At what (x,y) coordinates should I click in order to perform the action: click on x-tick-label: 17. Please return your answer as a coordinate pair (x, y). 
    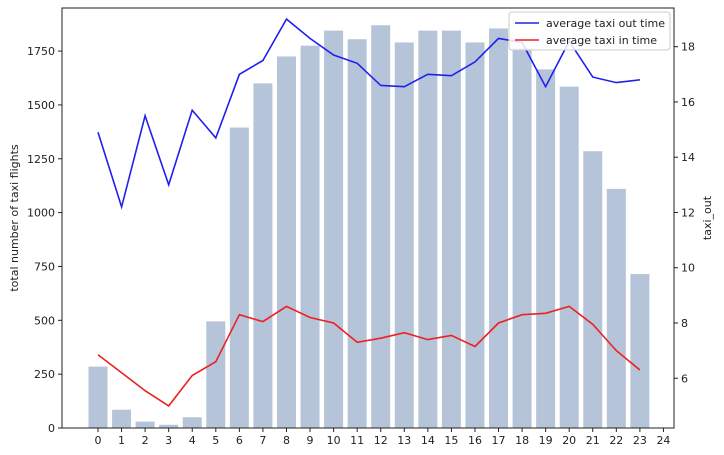
    Looking at the image, I should click on (499, 440).